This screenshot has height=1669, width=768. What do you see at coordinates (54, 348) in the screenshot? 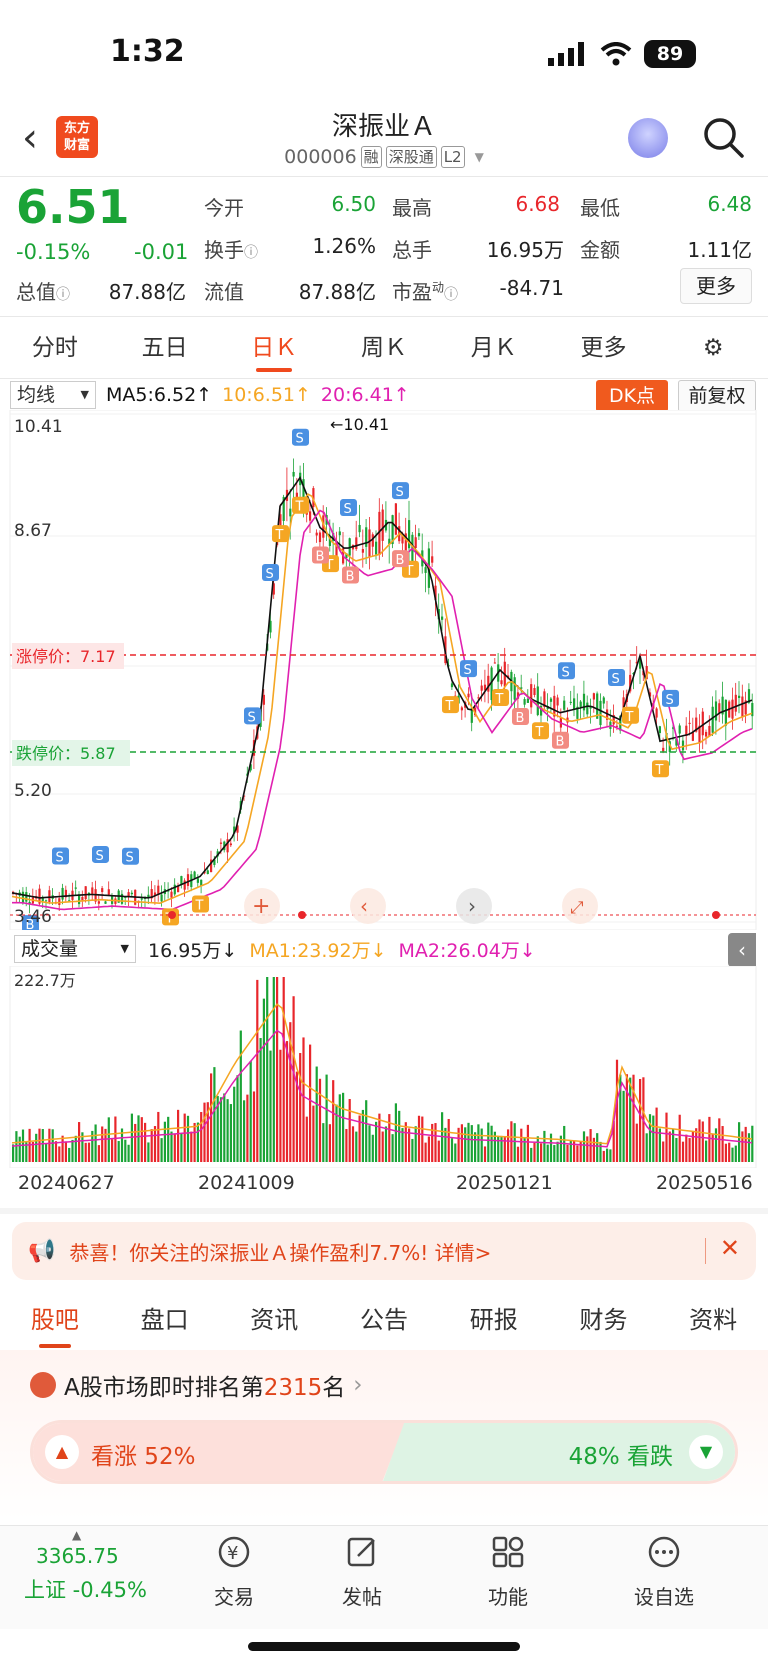
I see `tab-intraday: 分时` at bounding box center [54, 348].